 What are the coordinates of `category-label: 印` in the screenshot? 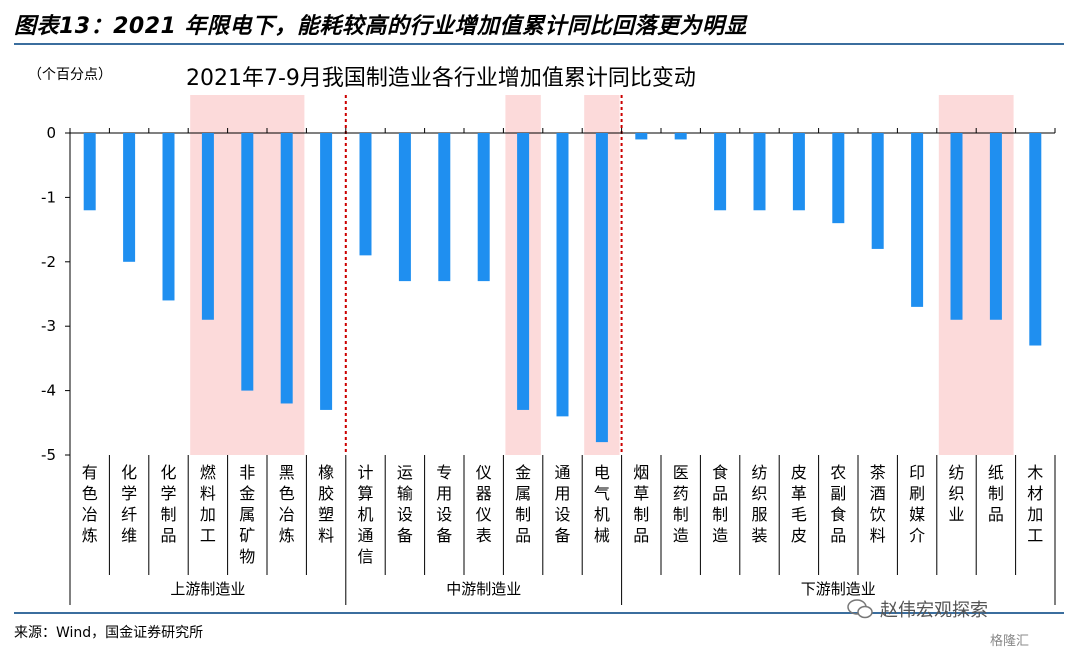 It's located at (917, 472).